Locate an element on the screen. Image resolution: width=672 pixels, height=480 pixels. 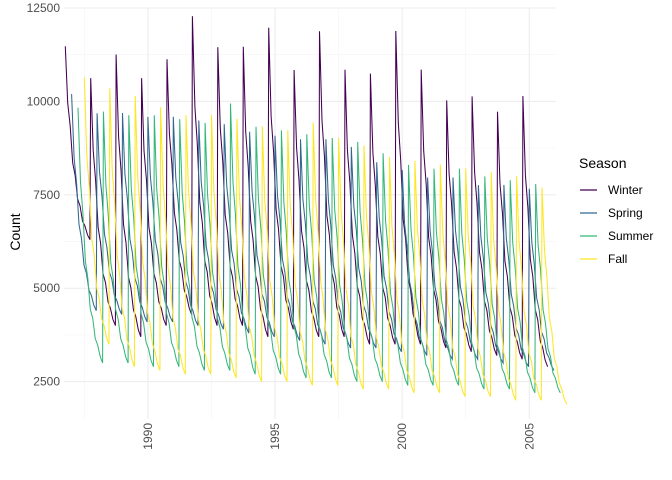
legend-item-spring: Spring is located at coordinates (611, 213).